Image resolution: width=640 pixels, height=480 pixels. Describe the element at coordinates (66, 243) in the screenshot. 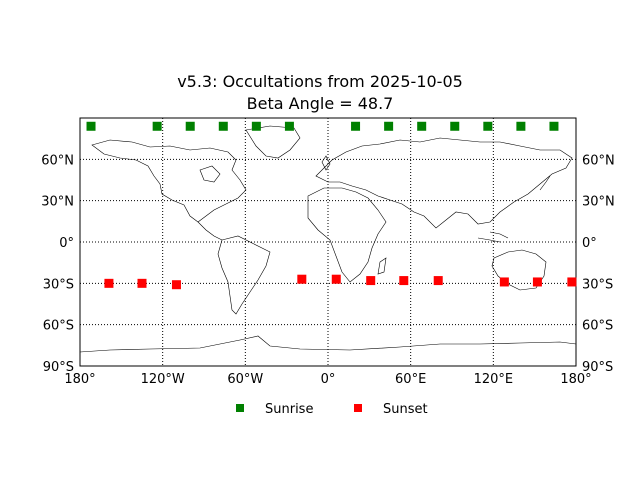

I see `y-tick-label-left: 0°` at that location.